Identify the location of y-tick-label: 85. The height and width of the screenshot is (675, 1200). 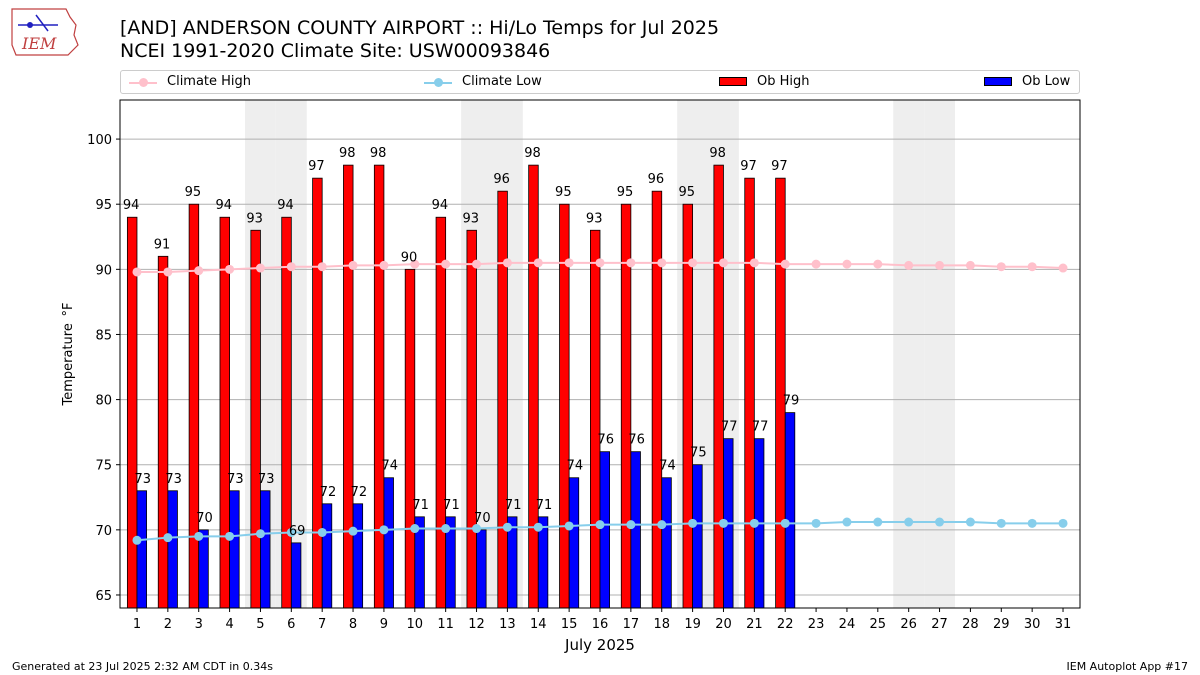
(103, 335).